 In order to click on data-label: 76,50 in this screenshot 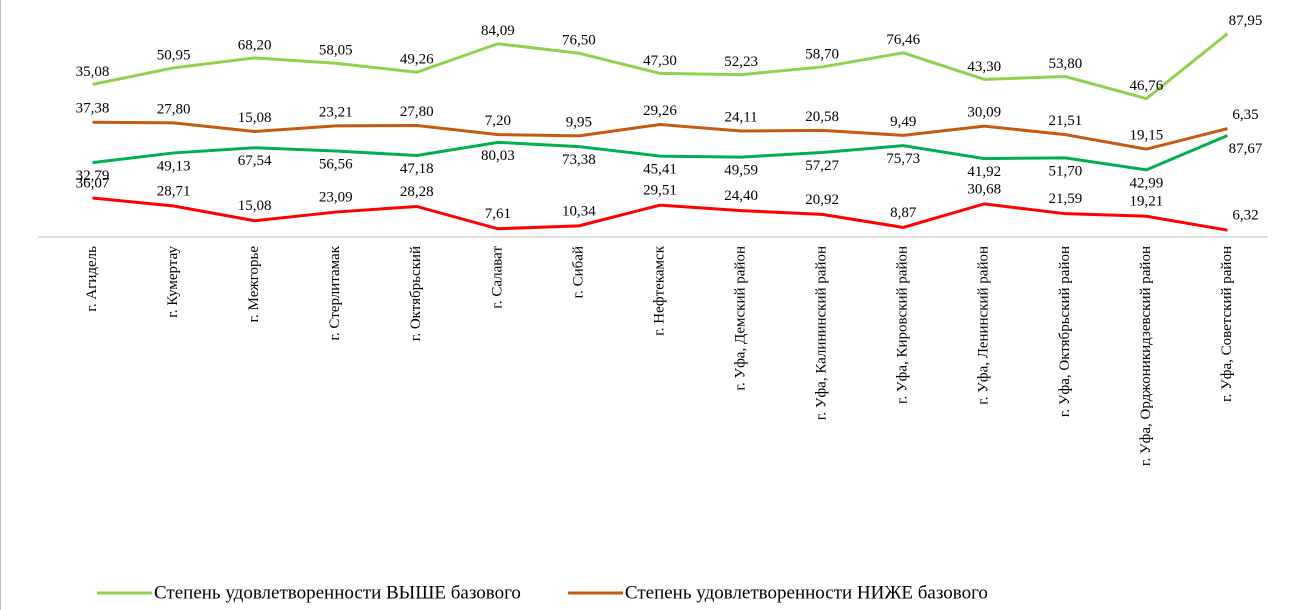, I will do `click(579, 41)`.